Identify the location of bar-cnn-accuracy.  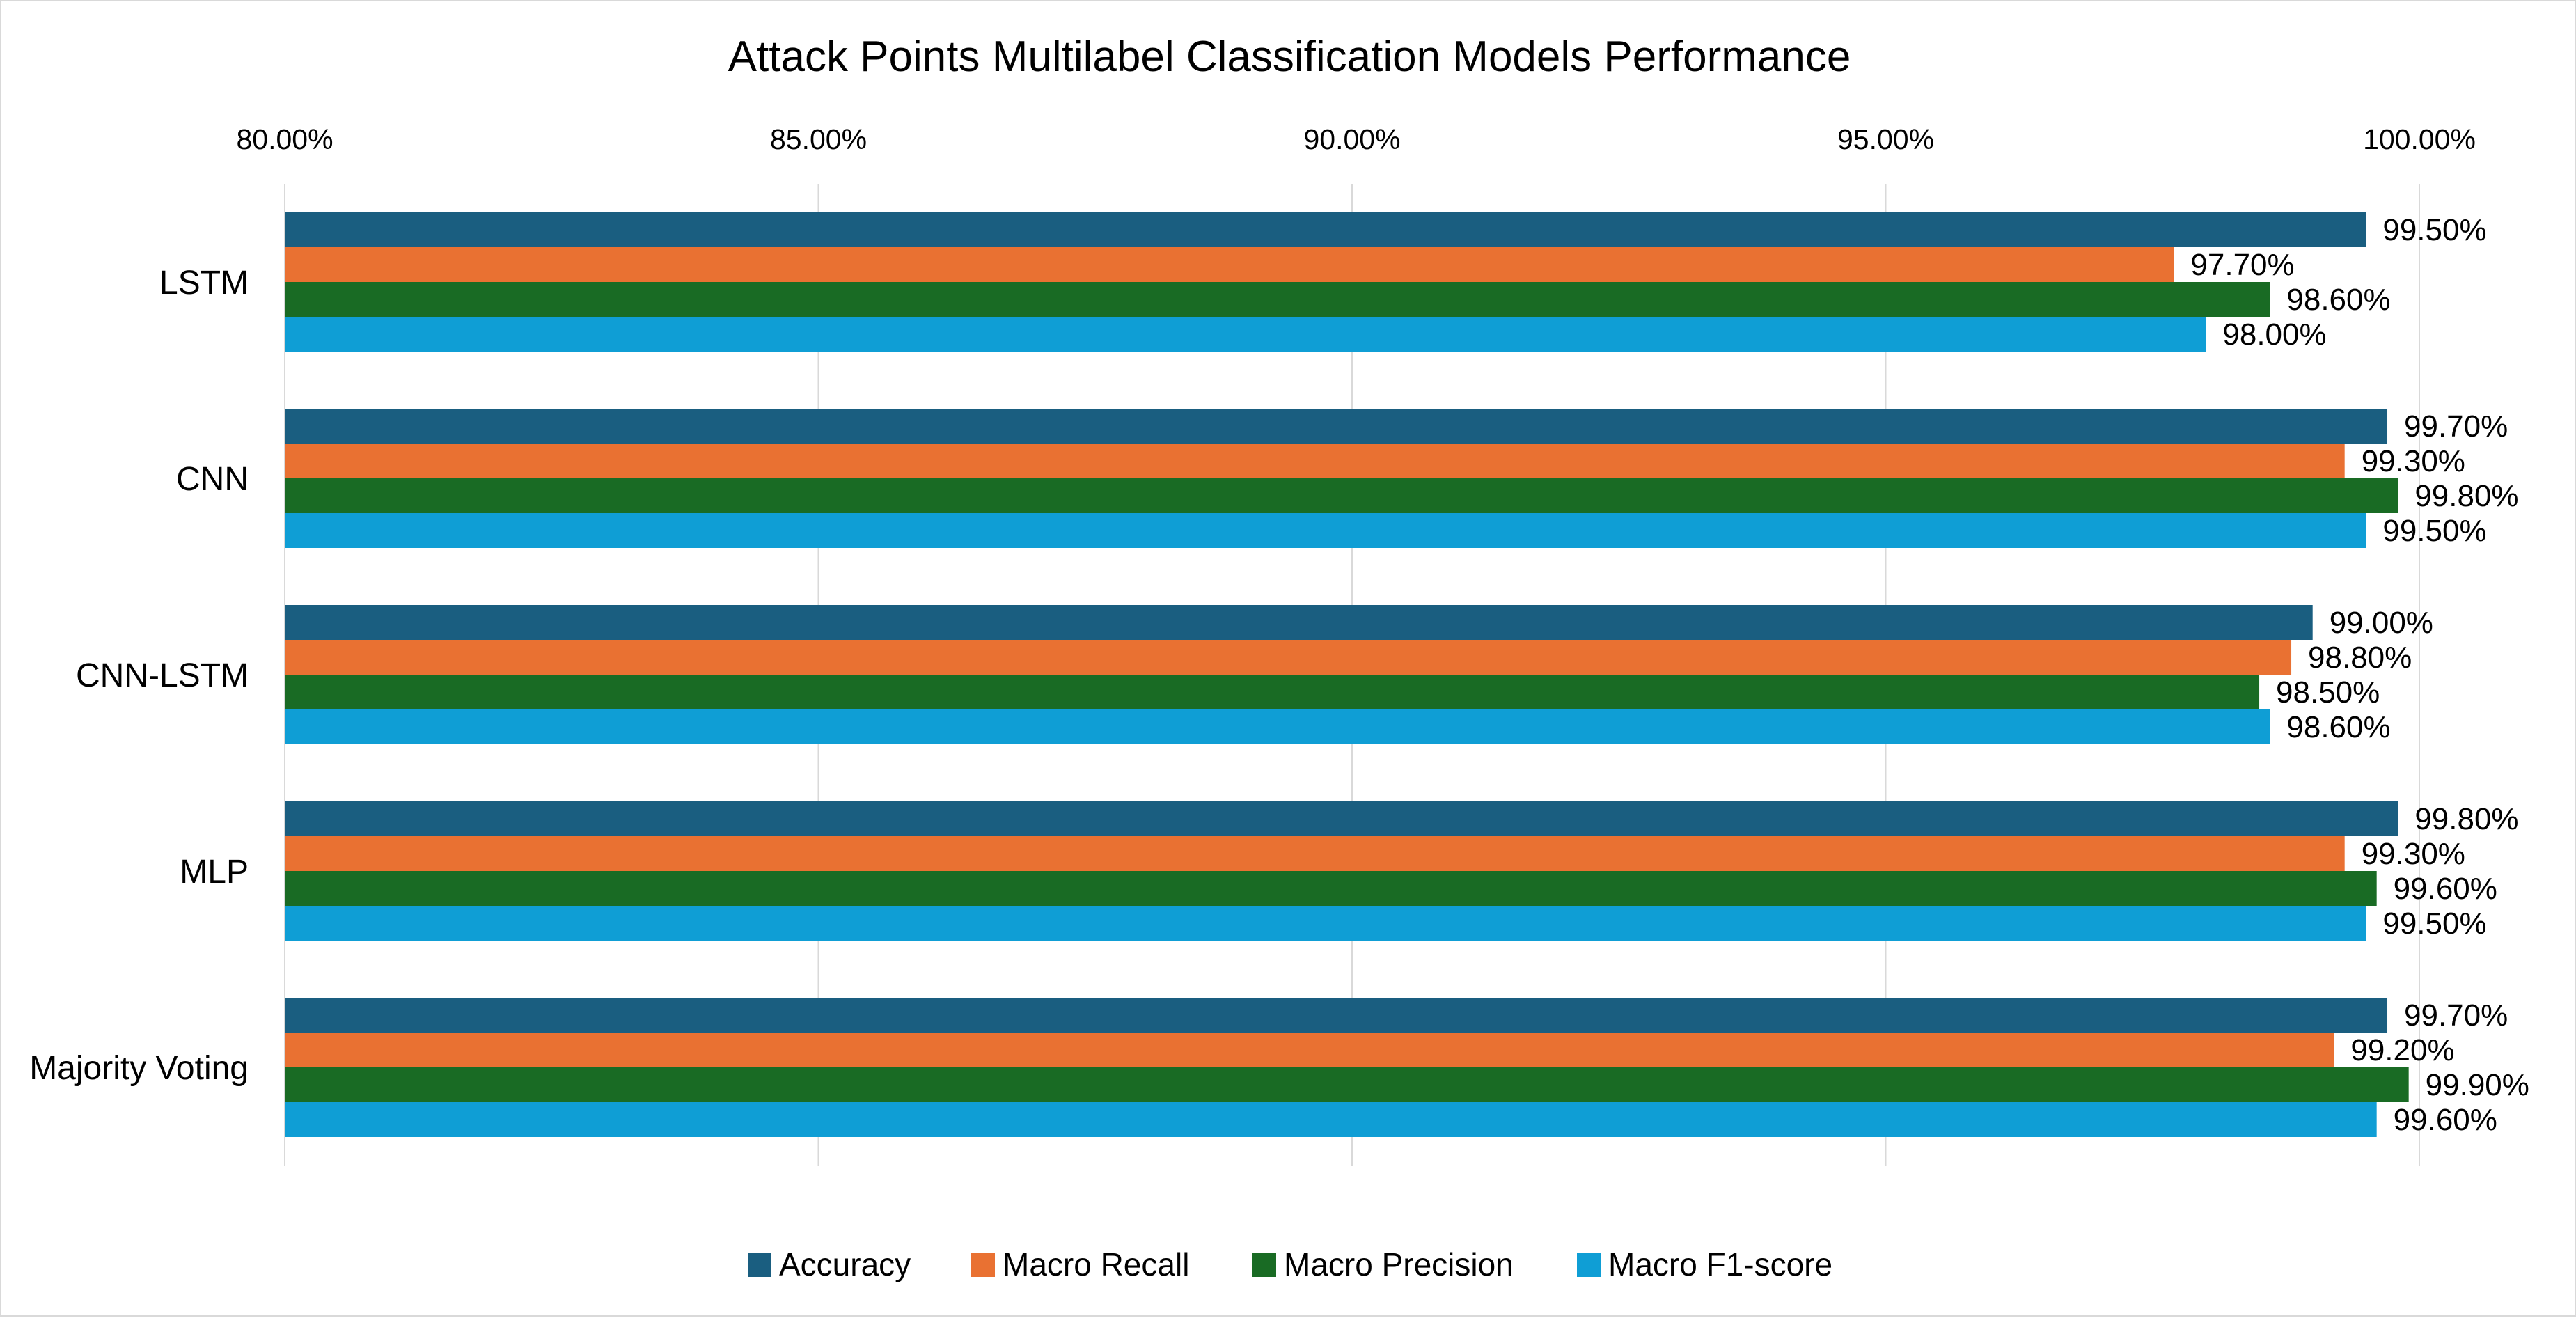
(1336, 427).